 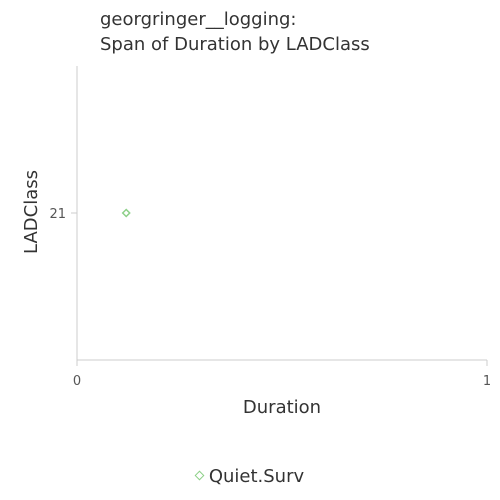 I want to click on x-axis-title: Duration, so click(x=282, y=407).